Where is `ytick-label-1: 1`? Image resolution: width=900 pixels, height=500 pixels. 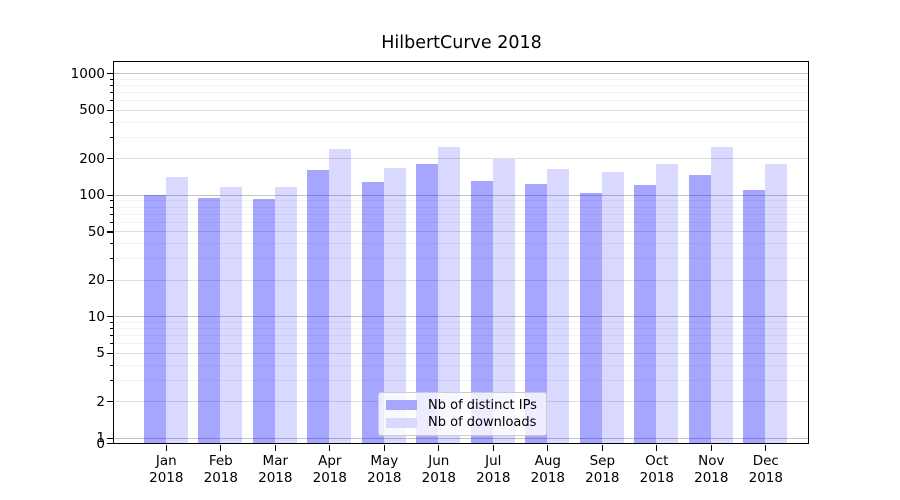 ytick-label-1: 1 is located at coordinates (100, 438).